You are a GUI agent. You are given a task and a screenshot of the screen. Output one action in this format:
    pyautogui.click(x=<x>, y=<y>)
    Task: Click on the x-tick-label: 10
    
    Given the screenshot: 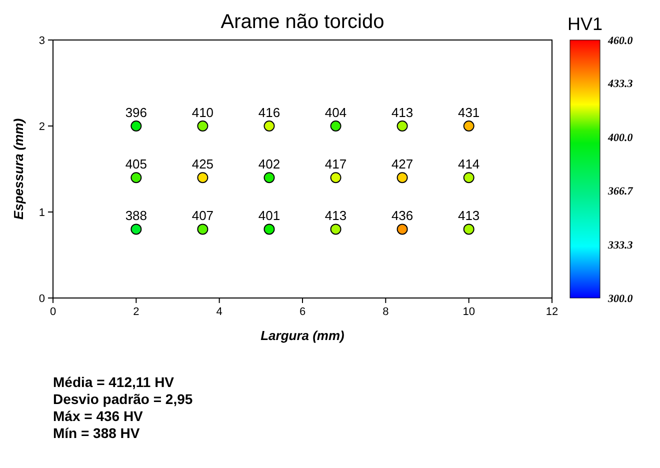 What is the action you would take?
    pyautogui.click(x=468, y=312)
    